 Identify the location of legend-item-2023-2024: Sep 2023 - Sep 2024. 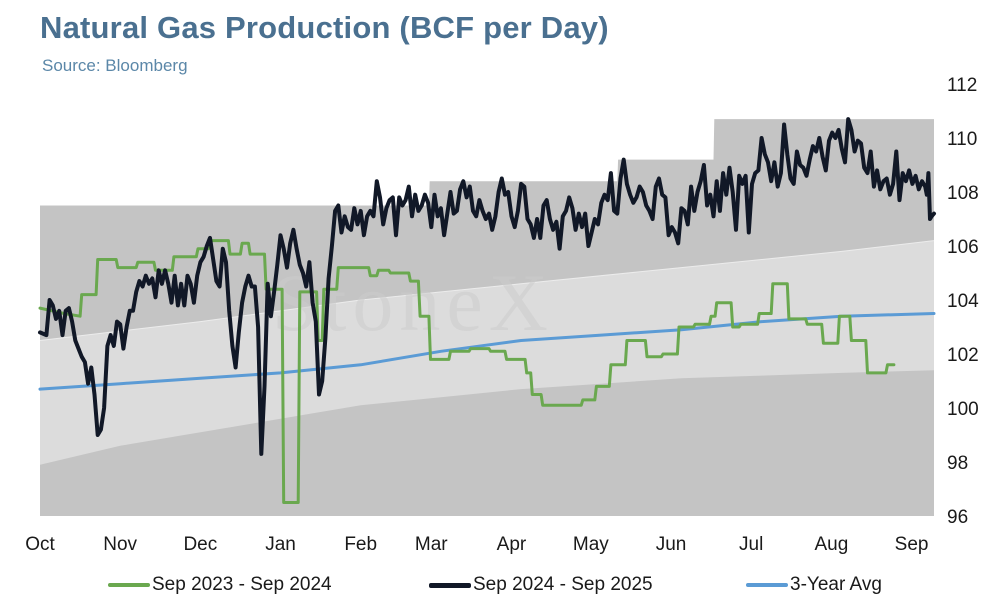
(220, 585).